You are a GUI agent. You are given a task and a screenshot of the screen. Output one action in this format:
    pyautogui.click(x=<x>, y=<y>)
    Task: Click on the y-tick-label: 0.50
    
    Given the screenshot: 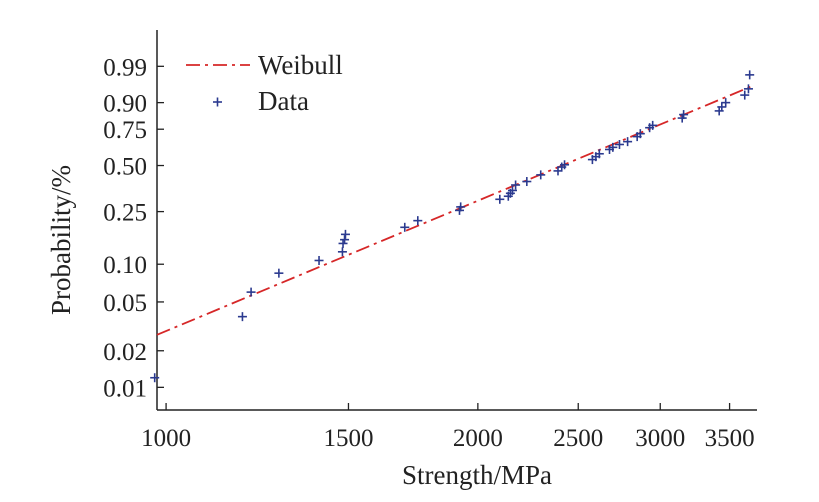 What is the action you would take?
    pyautogui.click(x=125, y=167)
    